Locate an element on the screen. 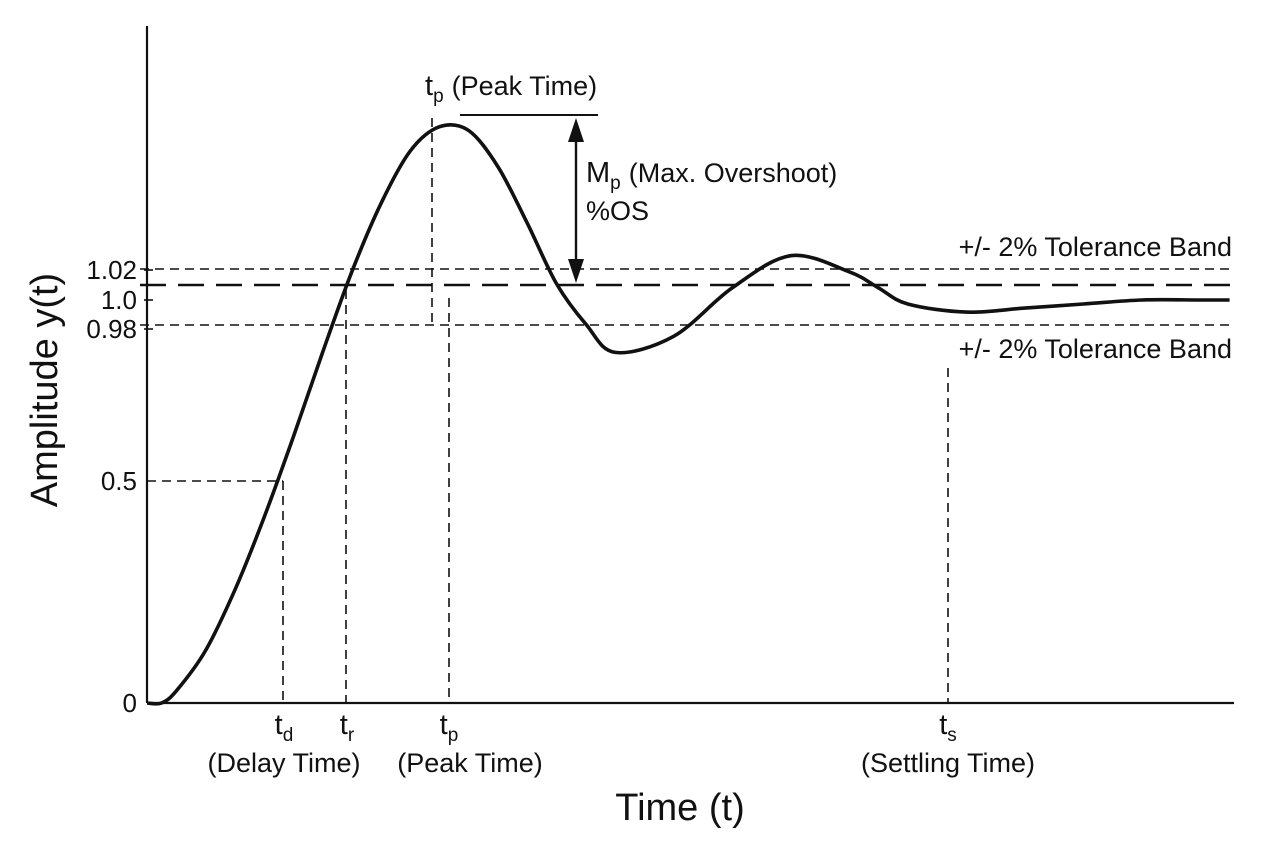  y-tick-label: 1.0 is located at coordinates (119, 300).